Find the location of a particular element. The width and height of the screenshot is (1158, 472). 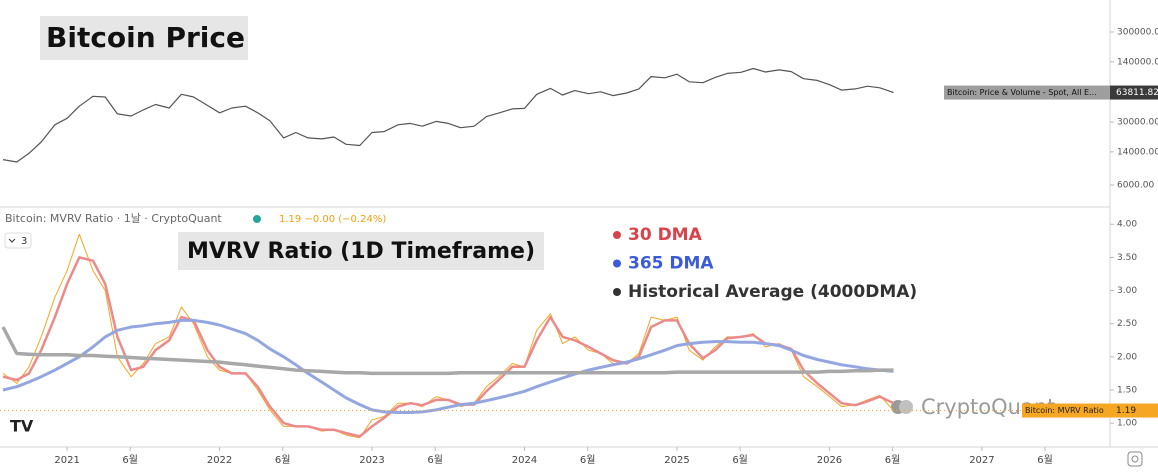

x-tick-label: 2021 is located at coordinates (66, 460).